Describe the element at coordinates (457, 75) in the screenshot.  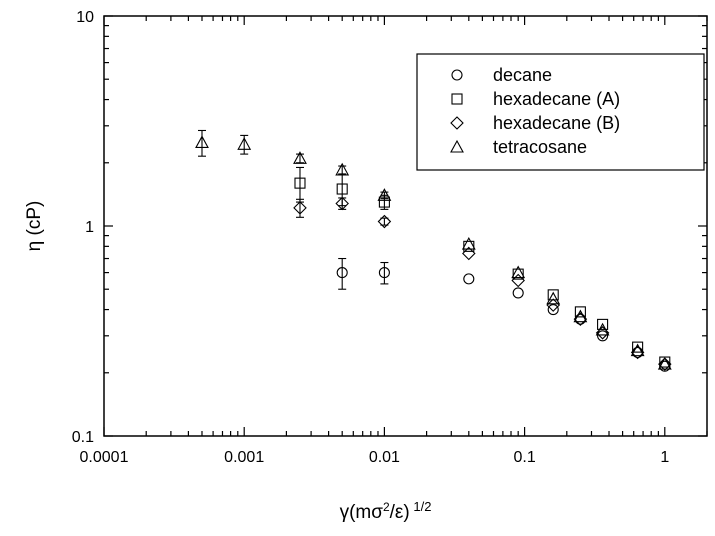
I see `legend-circle-marker` at that location.